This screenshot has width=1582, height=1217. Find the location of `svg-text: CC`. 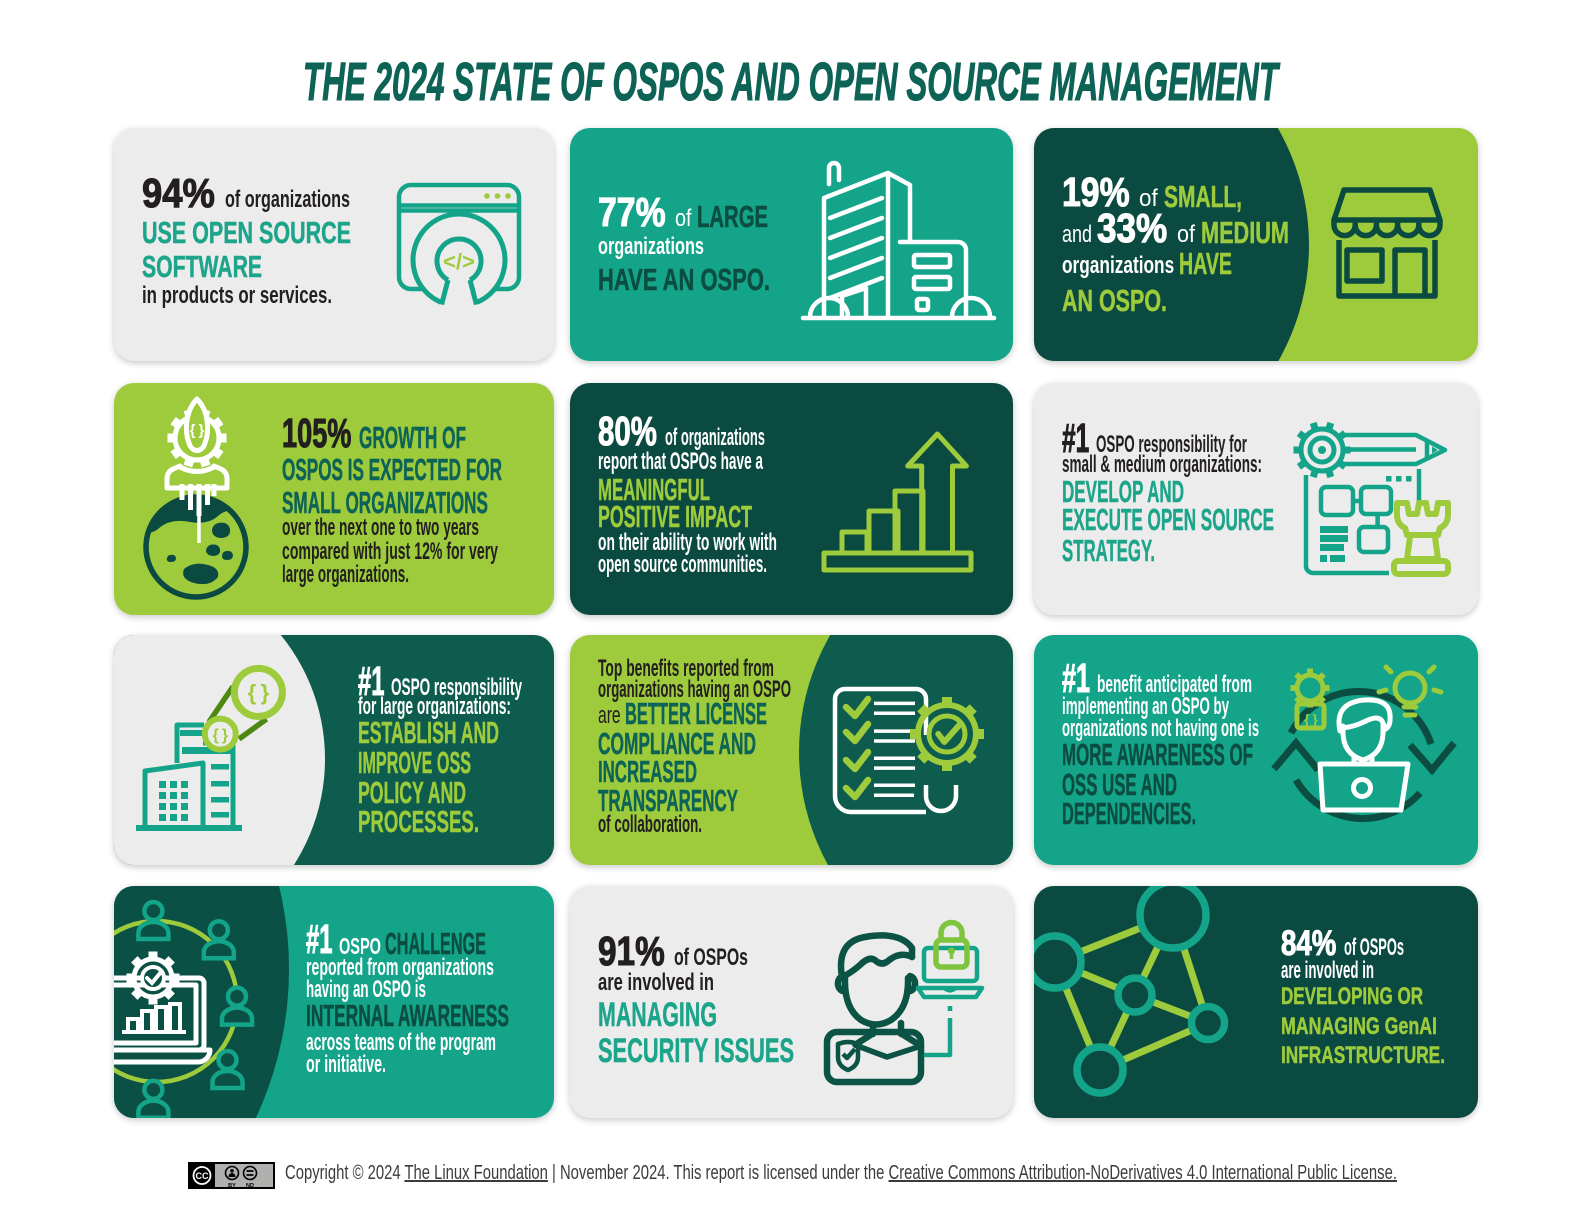

svg-text: CC is located at coordinates (202, 1176).